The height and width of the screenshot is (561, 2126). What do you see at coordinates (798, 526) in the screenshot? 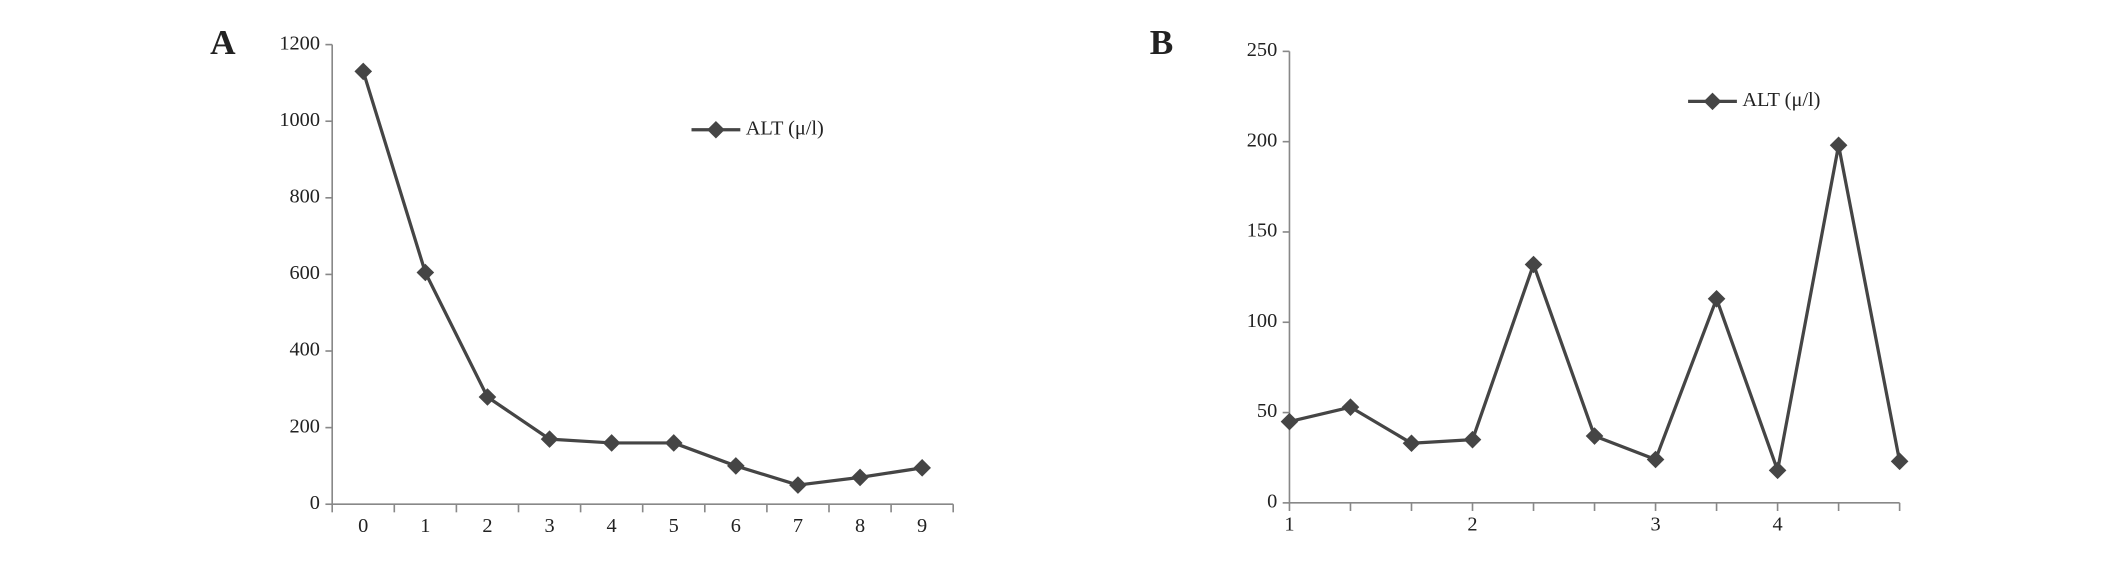
I see `x-tick-label: 7` at bounding box center [798, 526].